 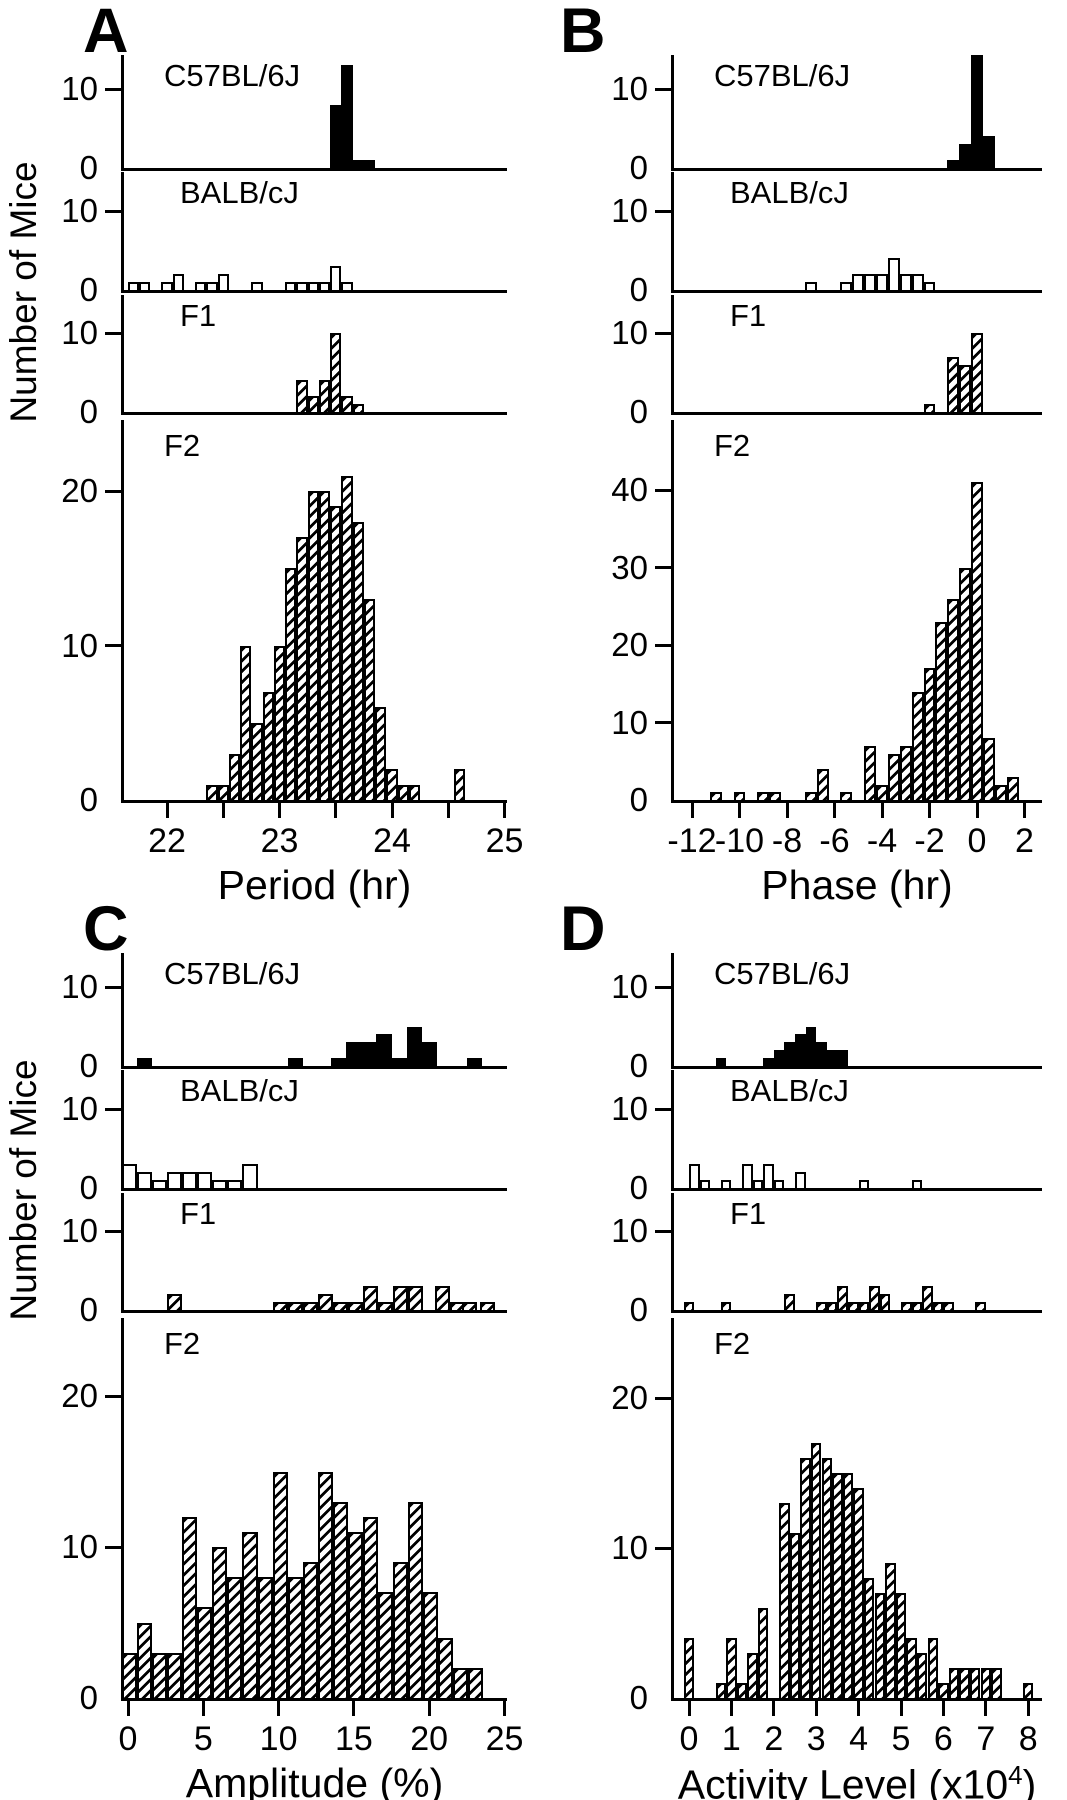 I want to click on x-axis-line, so click(x=313, y=1067).